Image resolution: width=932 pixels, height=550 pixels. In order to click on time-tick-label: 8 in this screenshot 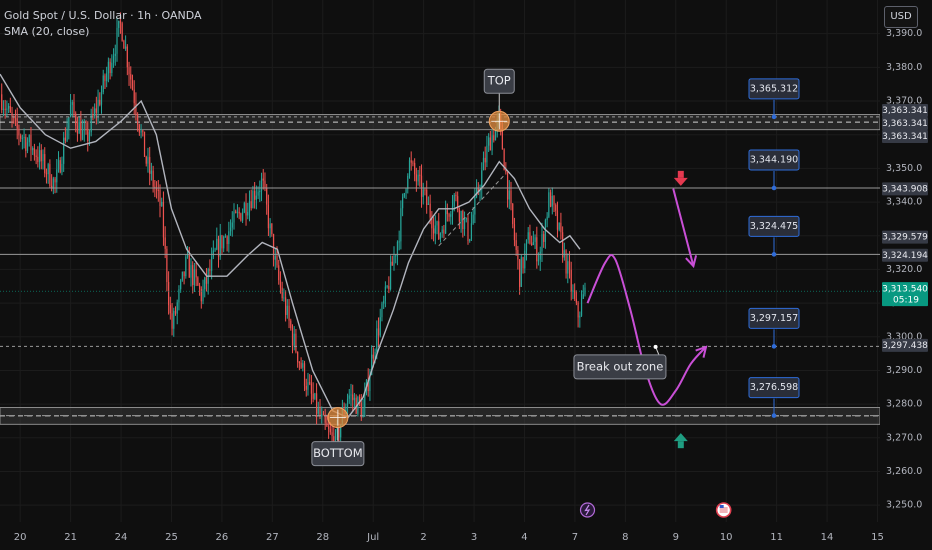, I will do `click(625, 537)`.